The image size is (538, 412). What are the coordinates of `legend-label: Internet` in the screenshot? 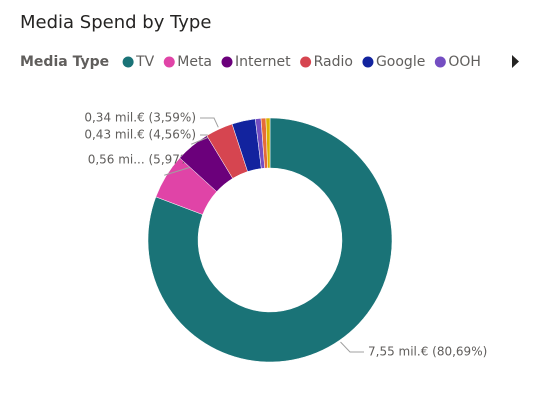 It's located at (263, 62).